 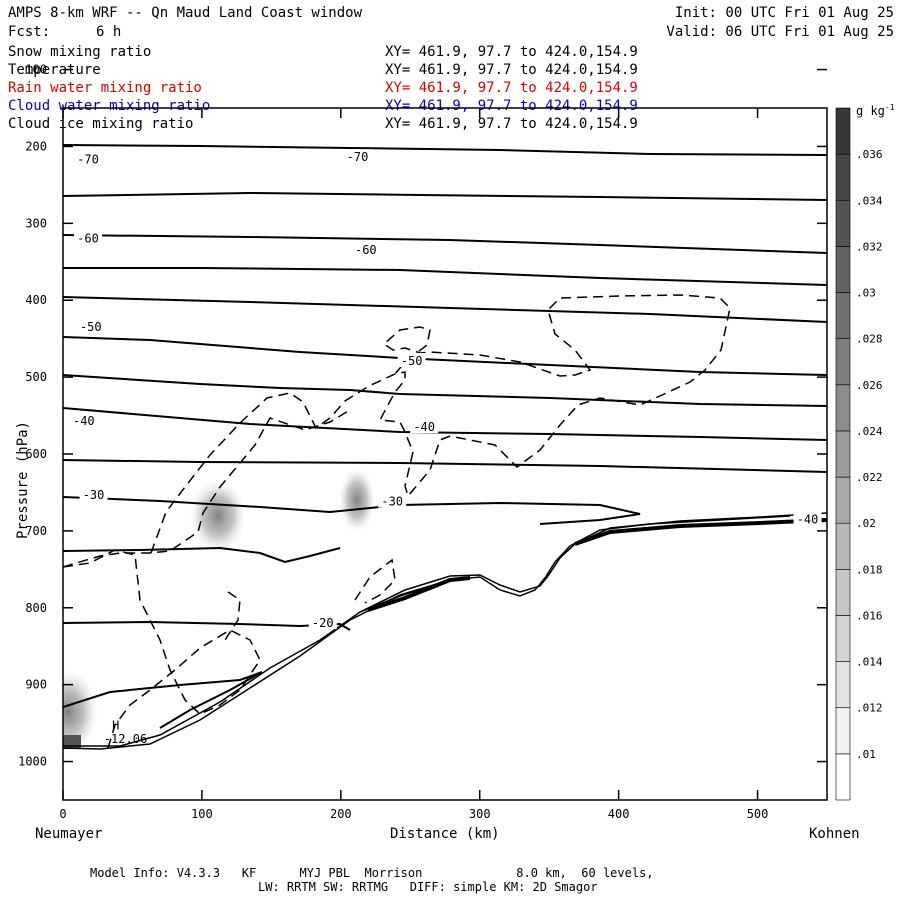 I want to click on forecast-hours: 6 h, so click(x=109, y=32).